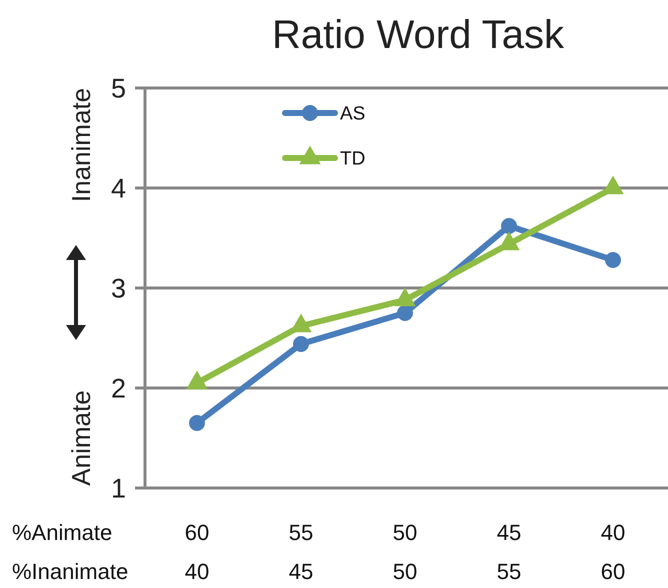 This screenshot has width=668, height=588. What do you see at coordinates (118, 488) in the screenshot?
I see `y-tick-label: 1` at bounding box center [118, 488].